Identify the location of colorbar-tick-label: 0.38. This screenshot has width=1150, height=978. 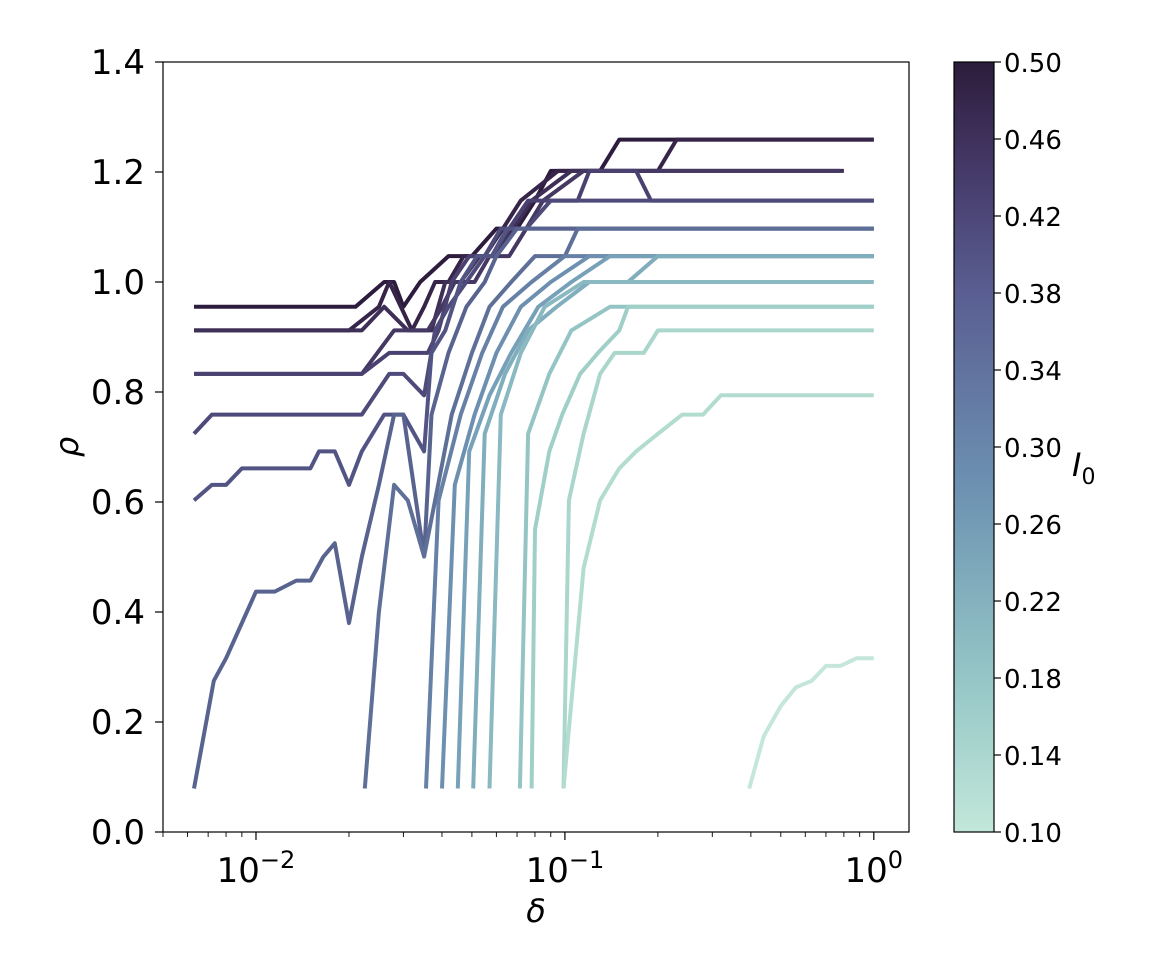
(1033, 295).